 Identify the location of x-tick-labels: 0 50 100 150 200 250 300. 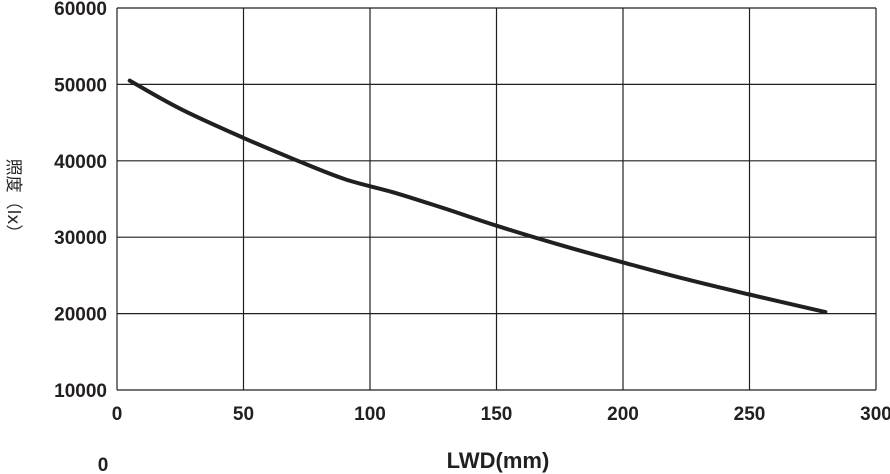
(501, 414).